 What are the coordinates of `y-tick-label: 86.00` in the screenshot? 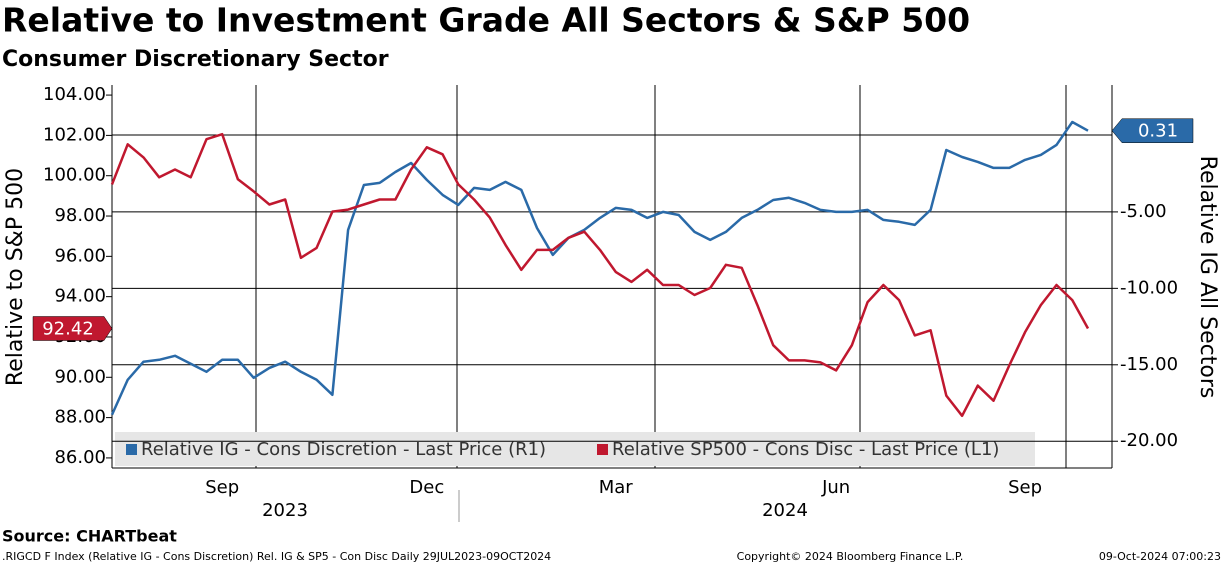 It's located at (80, 457).